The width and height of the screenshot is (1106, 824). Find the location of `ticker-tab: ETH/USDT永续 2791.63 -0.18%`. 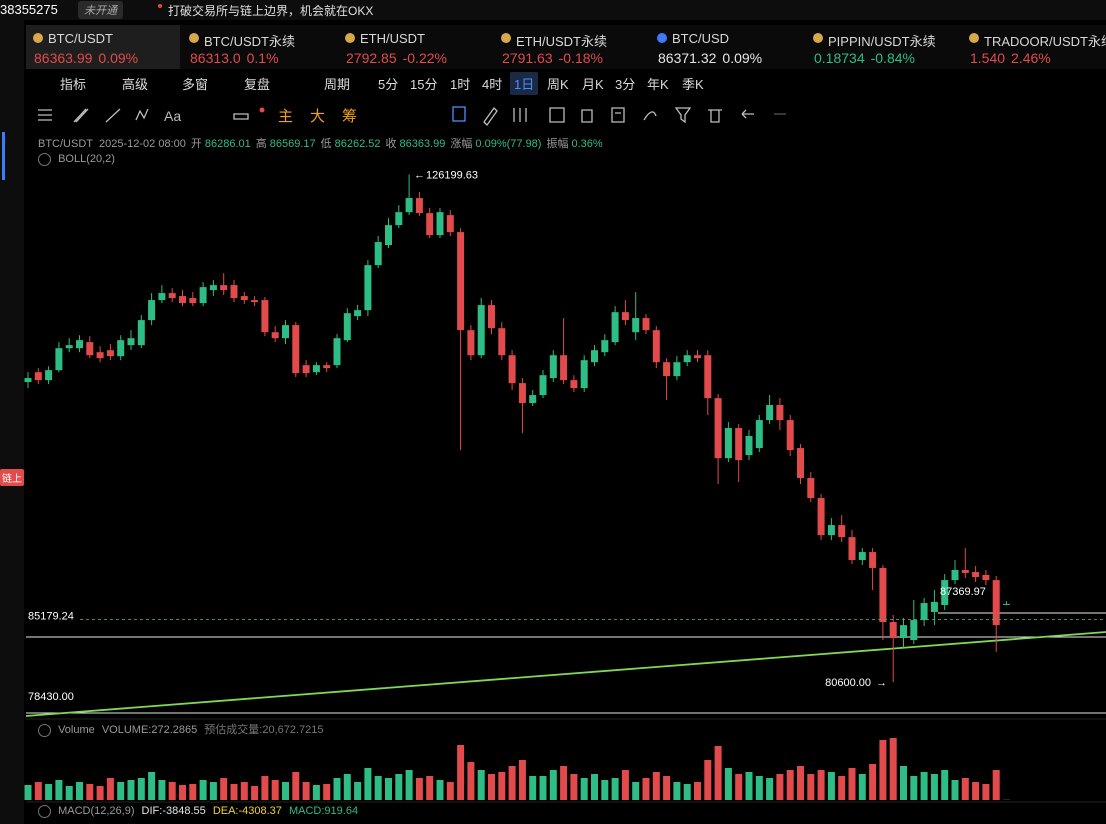

ticker-tab: ETH/USDT永续 2791.63 -0.18% is located at coordinates (571, 47).